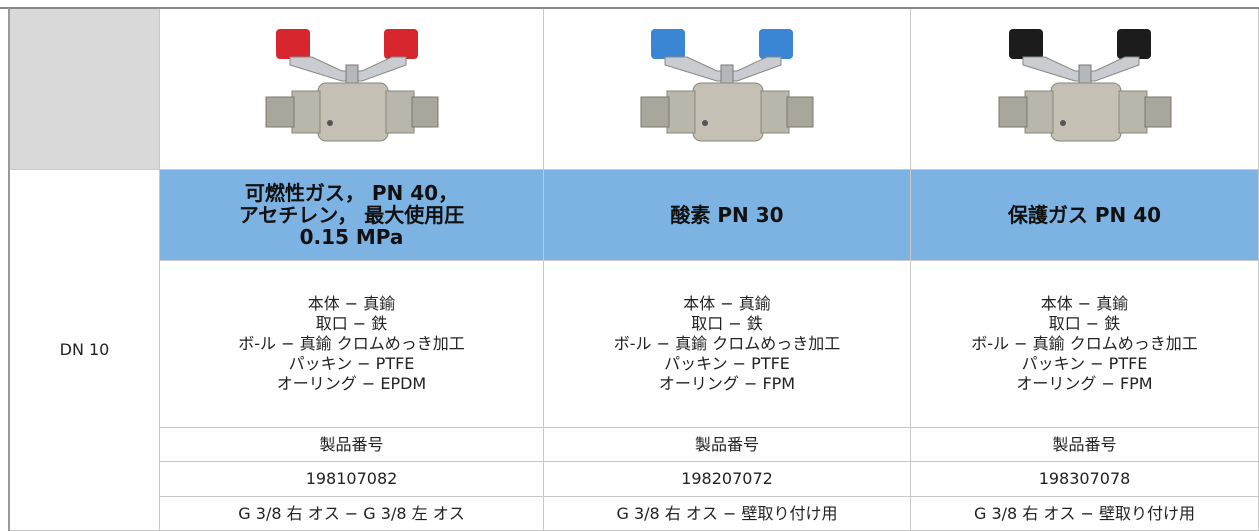  I want to click on title-line: アセチレン， 最大使用圧, so click(351, 215).